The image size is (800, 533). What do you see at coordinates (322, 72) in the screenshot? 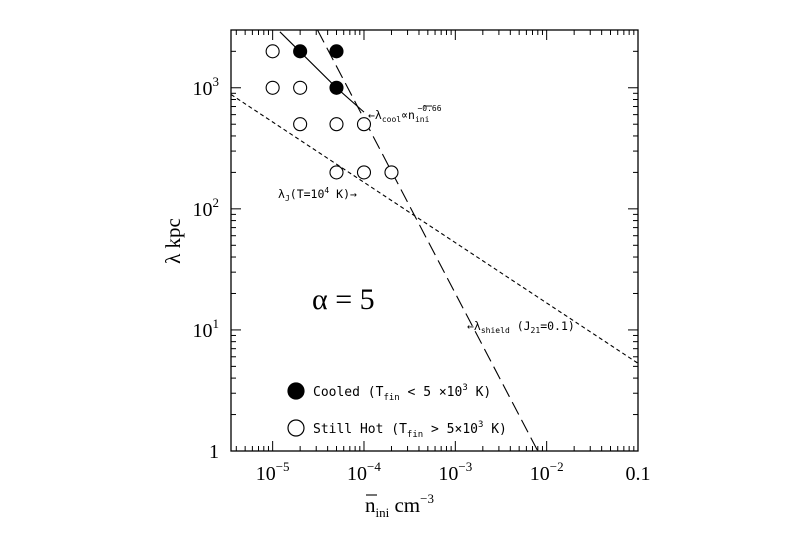
I see `line-solid` at bounding box center [322, 72].